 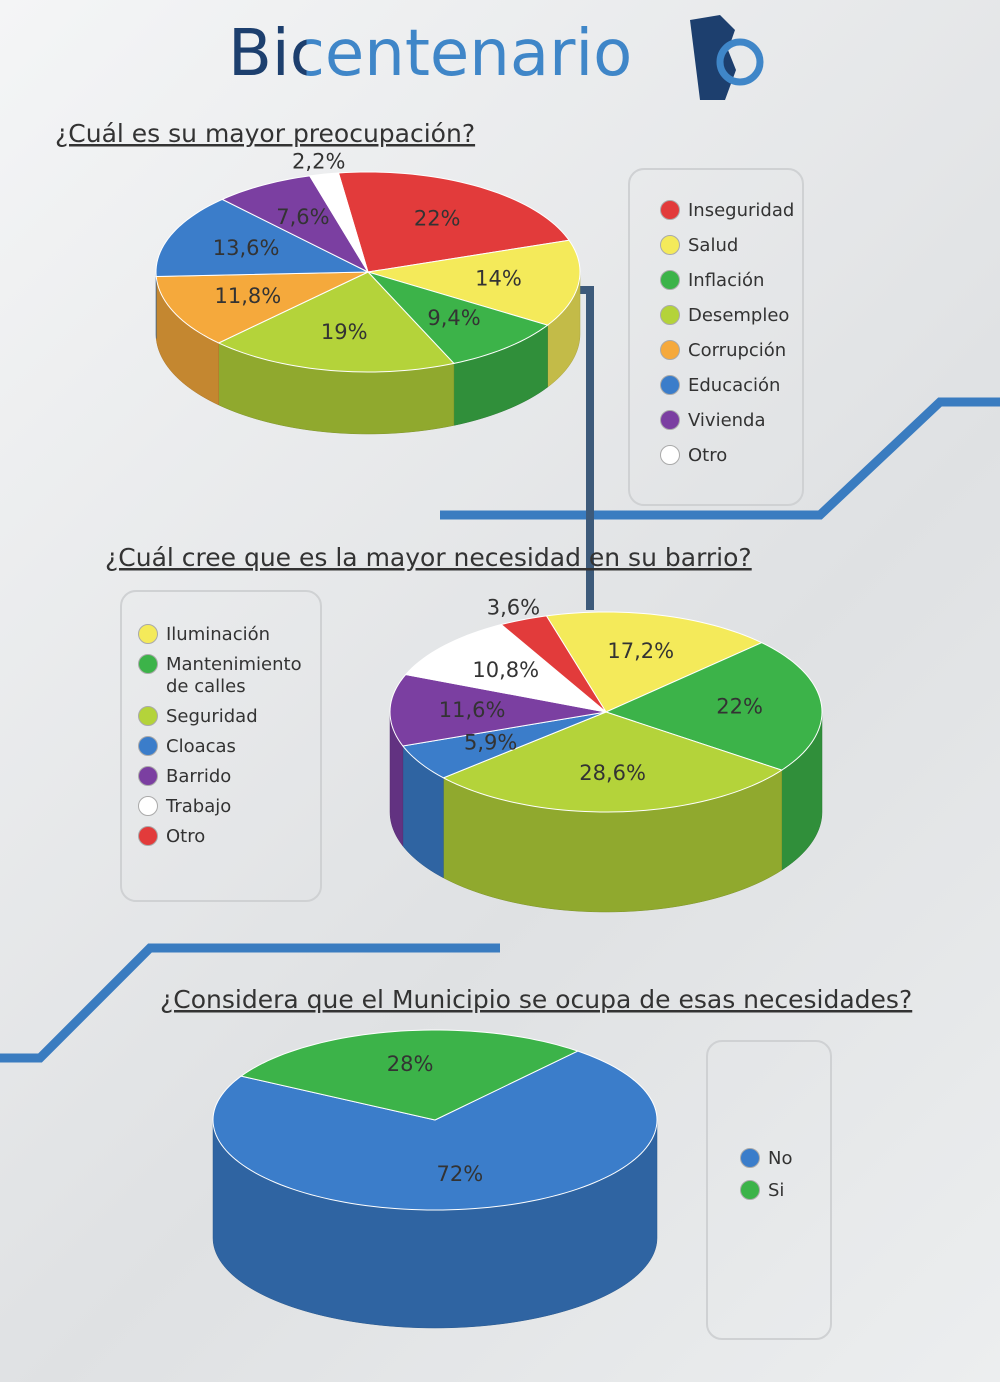 What do you see at coordinates (212, 716) in the screenshot?
I see `legend-label: Seguridad` at bounding box center [212, 716].